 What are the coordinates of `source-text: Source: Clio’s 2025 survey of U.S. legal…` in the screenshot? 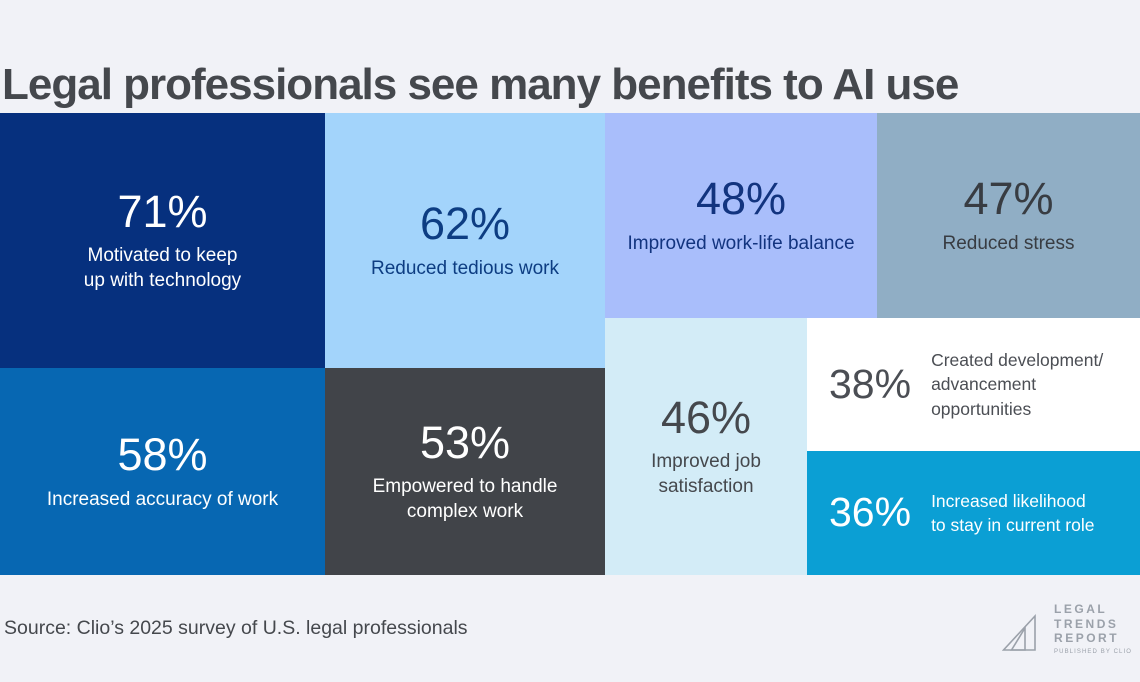 It's located at (236, 628).